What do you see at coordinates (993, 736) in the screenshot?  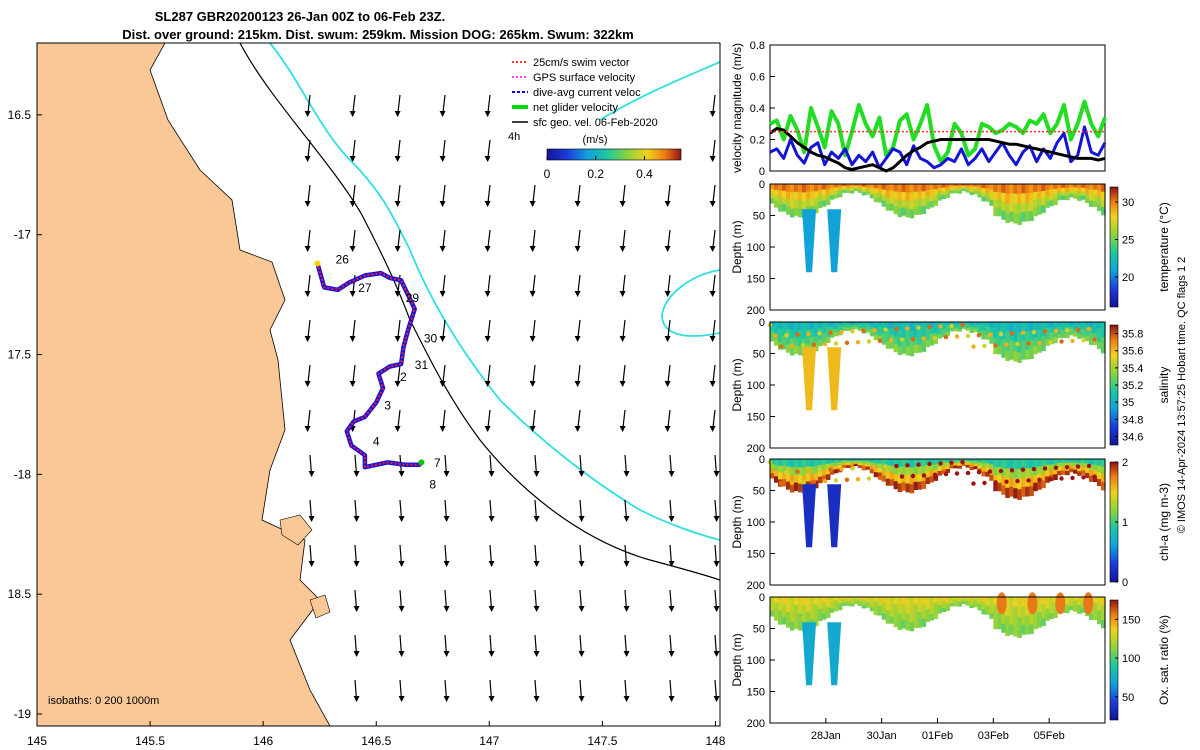 I see `section-x-tick-label: 03Feb` at bounding box center [993, 736].